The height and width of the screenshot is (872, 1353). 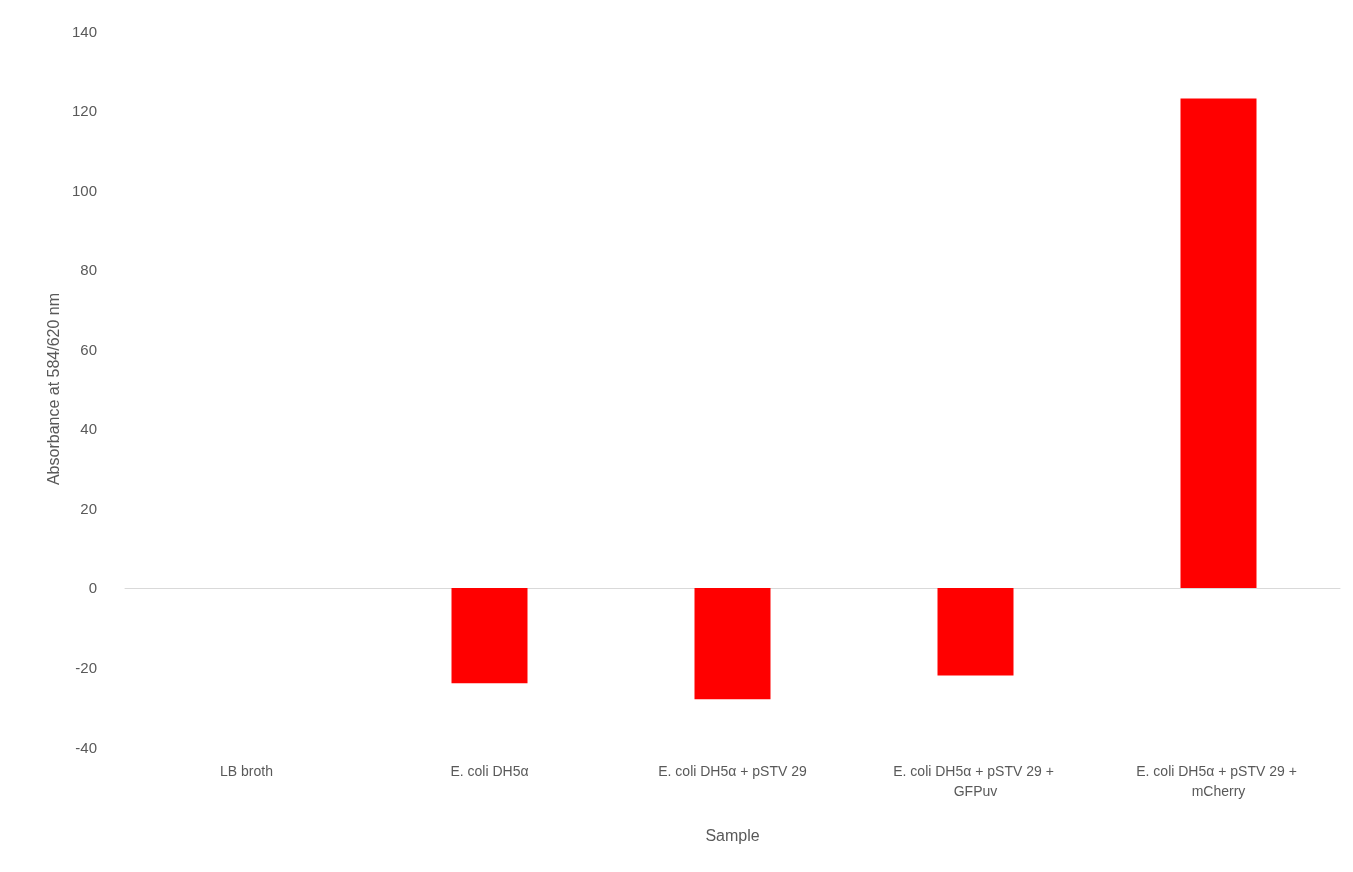 What do you see at coordinates (88, 270) in the screenshot?
I see `y-tick-label: 80` at bounding box center [88, 270].